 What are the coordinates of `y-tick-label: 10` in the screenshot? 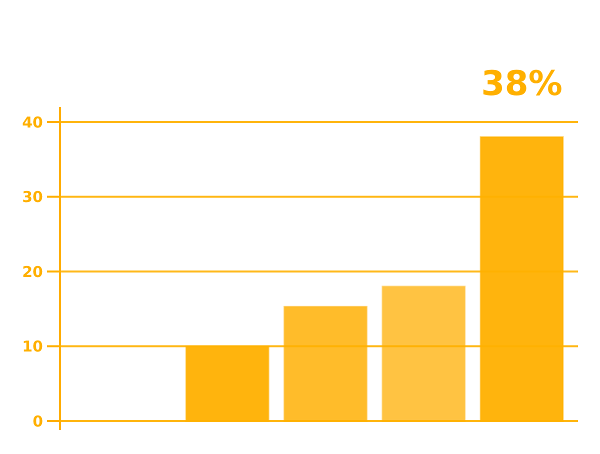 It's located at (32, 347).